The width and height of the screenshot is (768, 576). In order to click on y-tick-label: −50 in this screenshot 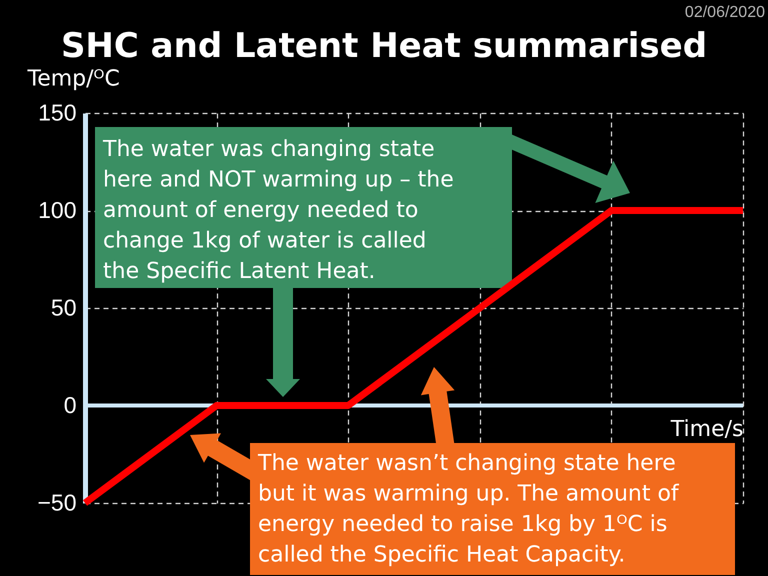, I will do `click(56, 503)`.